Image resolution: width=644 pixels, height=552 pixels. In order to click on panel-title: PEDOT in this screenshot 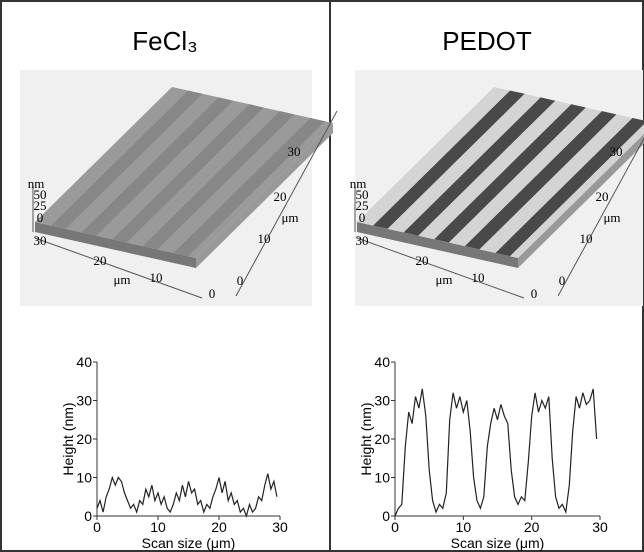, I will do `click(487, 41)`.